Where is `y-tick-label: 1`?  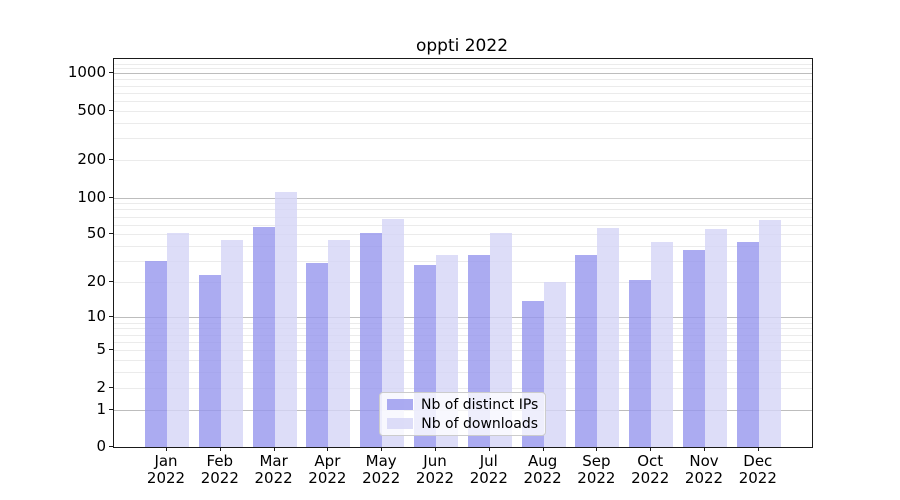 y-tick-label: 1 is located at coordinates (101, 408).